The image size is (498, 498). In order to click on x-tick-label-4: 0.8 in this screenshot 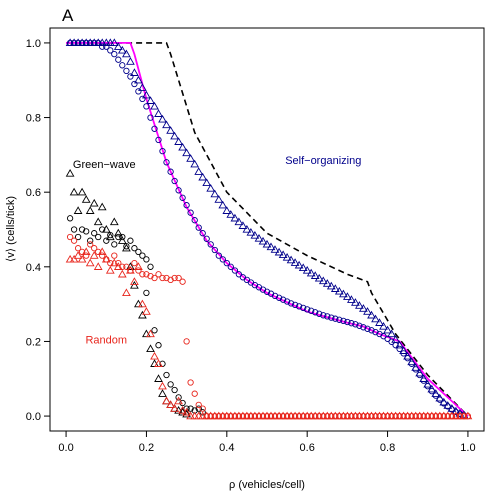, I will do `click(387, 448)`.